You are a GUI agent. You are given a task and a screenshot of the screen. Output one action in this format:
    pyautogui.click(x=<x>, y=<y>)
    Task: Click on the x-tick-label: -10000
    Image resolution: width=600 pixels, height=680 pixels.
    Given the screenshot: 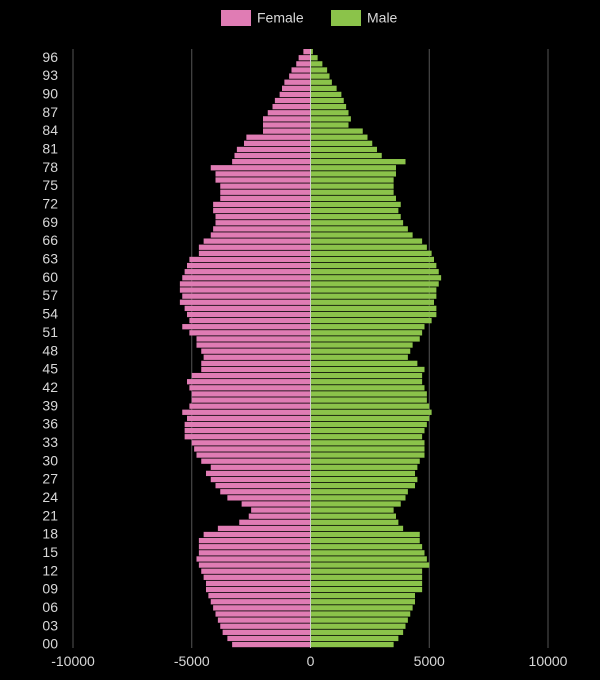 What is the action you would take?
    pyautogui.click(x=73, y=661)
    